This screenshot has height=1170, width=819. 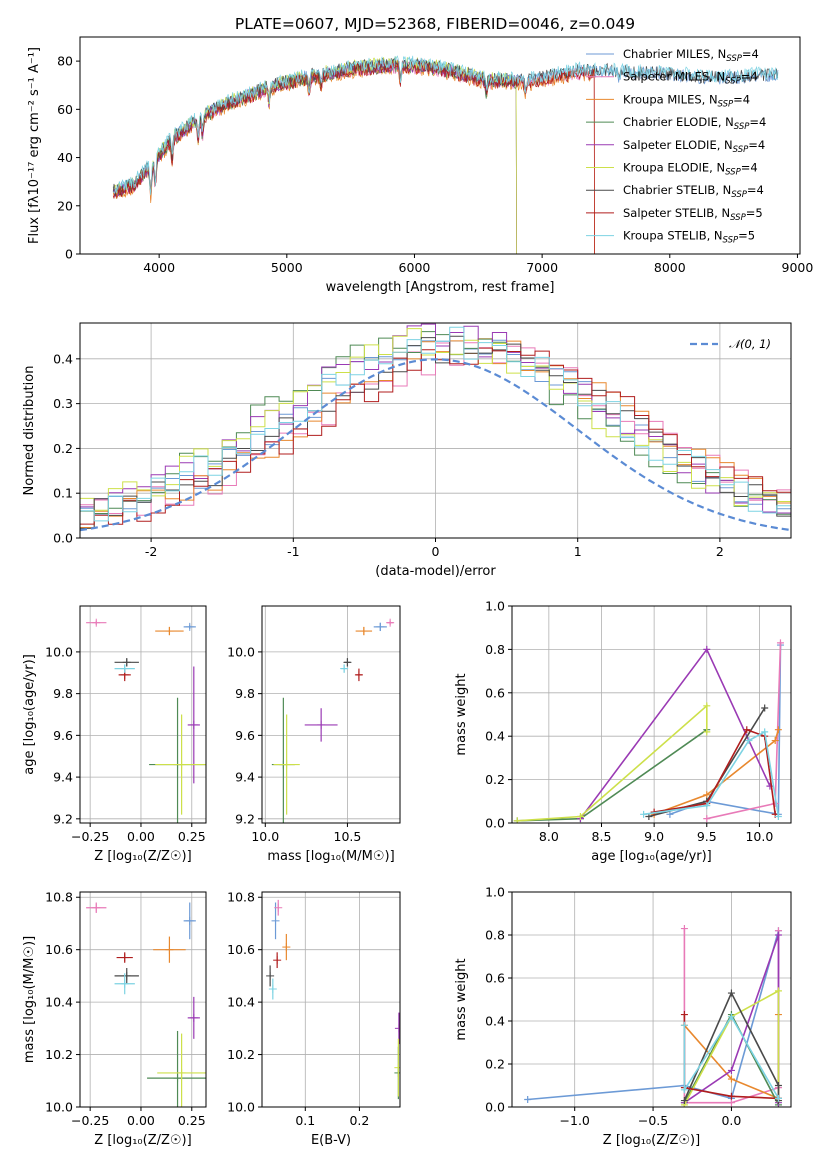 What do you see at coordinates (691, 55) in the screenshot?
I see `legend-entry: Chabrier MILES, NSSP=4` at bounding box center [691, 55].